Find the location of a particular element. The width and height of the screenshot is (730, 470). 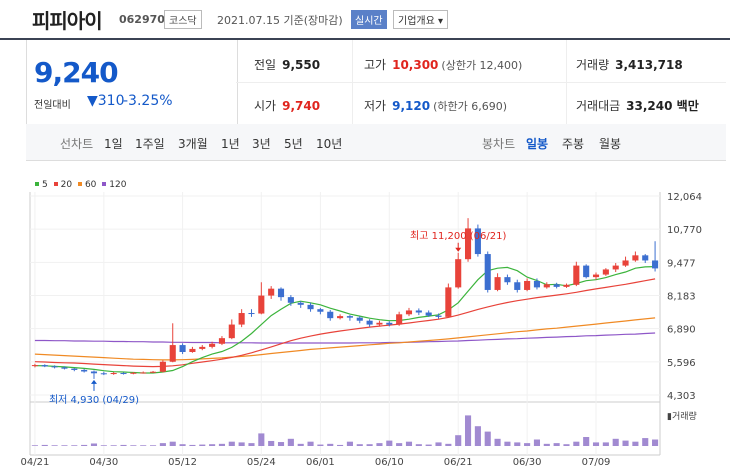

change-percent: -3.25% is located at coordinates (148, 101).